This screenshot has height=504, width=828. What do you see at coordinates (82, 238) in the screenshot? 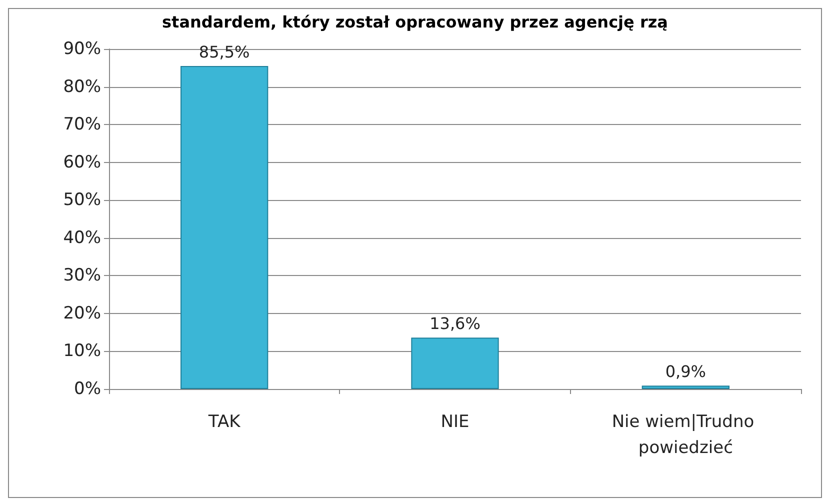
I see `y-tick-label: 40%` at bounding box center [82, 238].